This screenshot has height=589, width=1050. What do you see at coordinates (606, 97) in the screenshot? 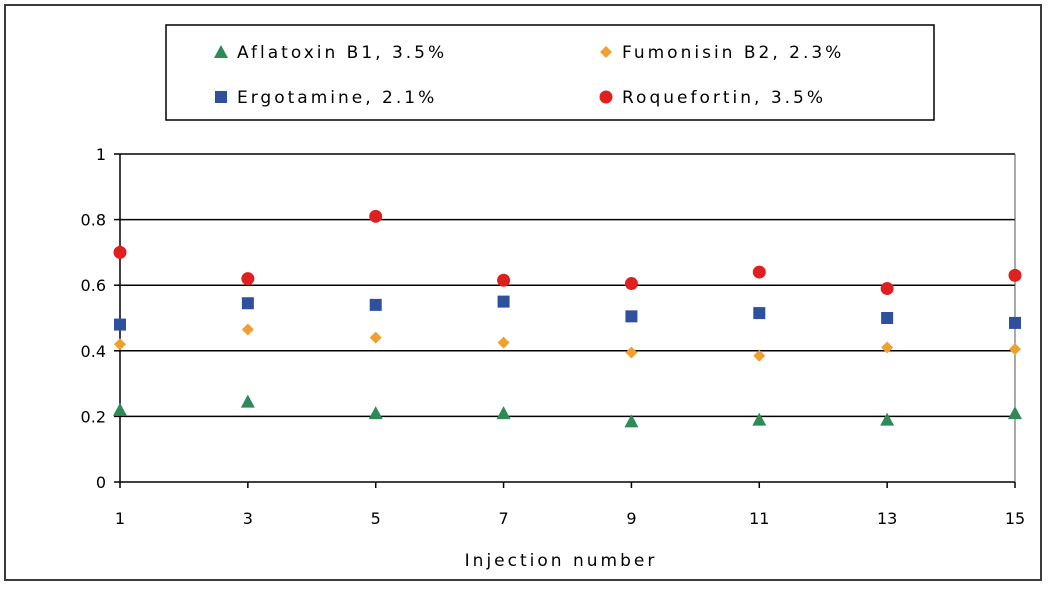
I see `legend-marker-roquefortin` at bounding box center [606, 97].